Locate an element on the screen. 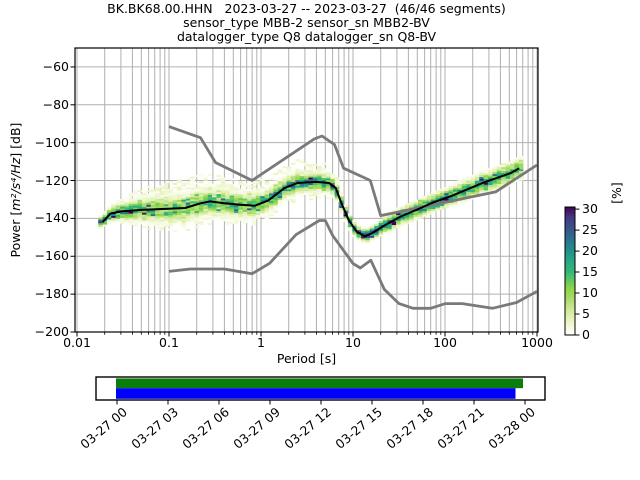 This screenshot has width=640, height=480. y-tick-label: −120 is located at coordinates (51, 180).